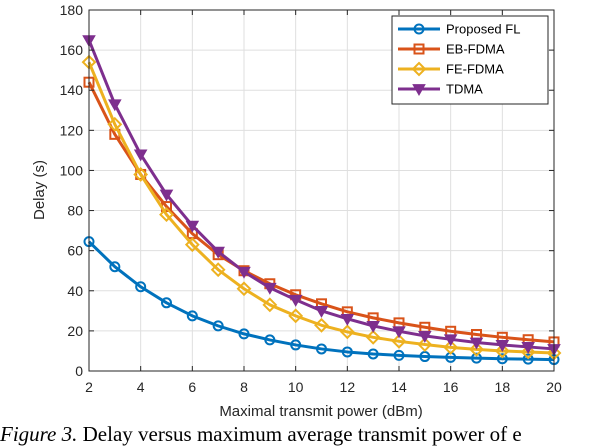 The height and width of the screenshot is (448, 596). What do you see at coordinates (72, 10) in the screenshot?
I see `y-tick-label: 180` at bounding box center [72, 10].